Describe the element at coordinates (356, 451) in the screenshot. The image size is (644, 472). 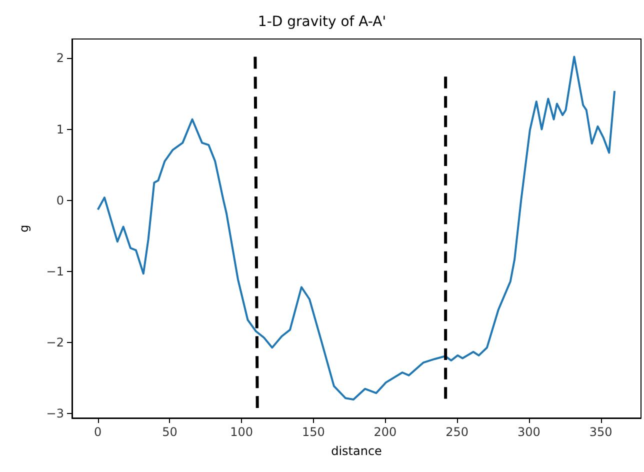
I see `x-axis-title: distance` at that location.